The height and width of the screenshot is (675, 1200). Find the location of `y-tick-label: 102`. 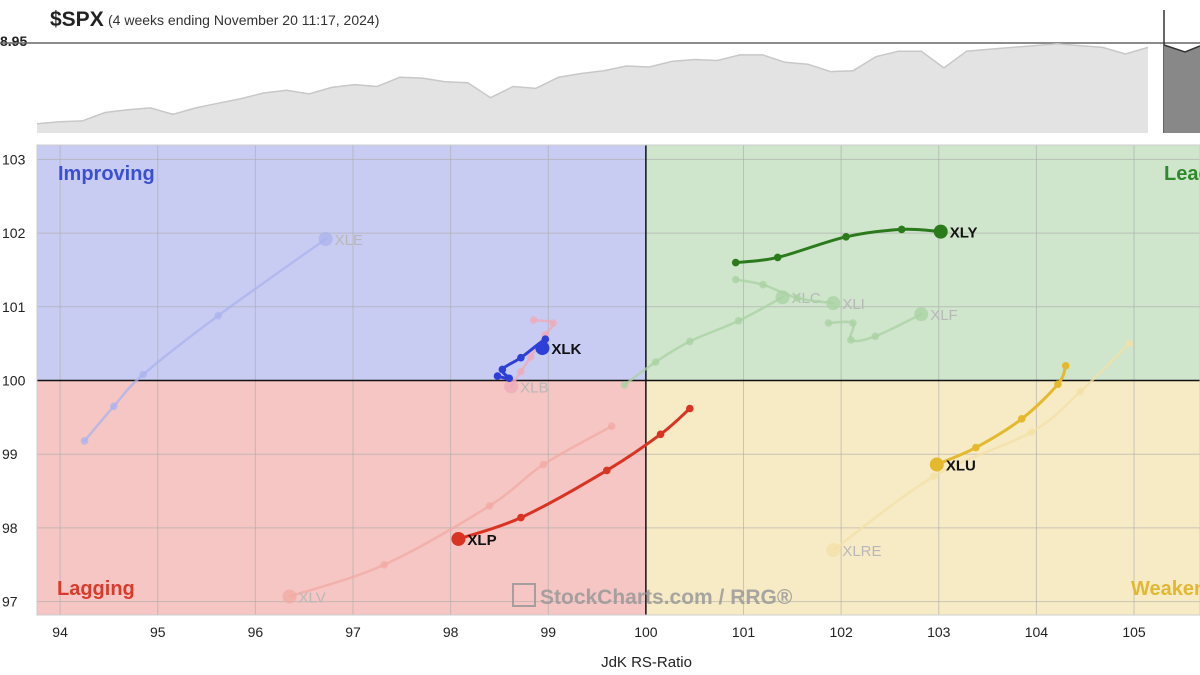

y-tick-label: 102 is located at coordinates (14, 233).